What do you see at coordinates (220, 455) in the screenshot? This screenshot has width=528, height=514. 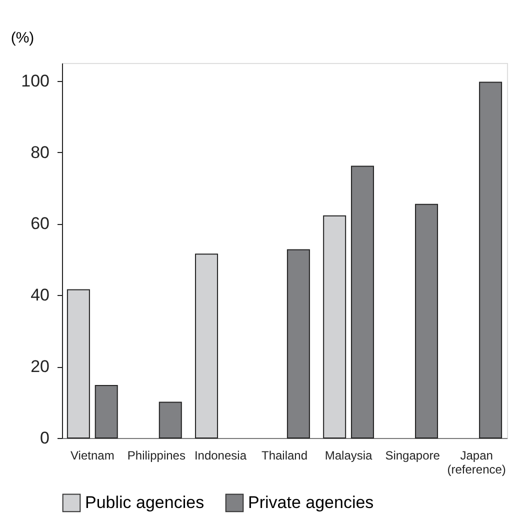 I see `x-tick-label: Indonesia` at bounding box center [220, 455].